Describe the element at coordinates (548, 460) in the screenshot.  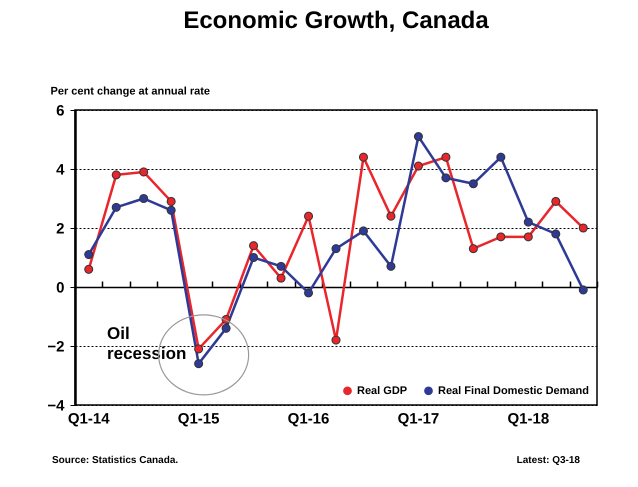
I see `text: Latest: Q3-18` at that location.